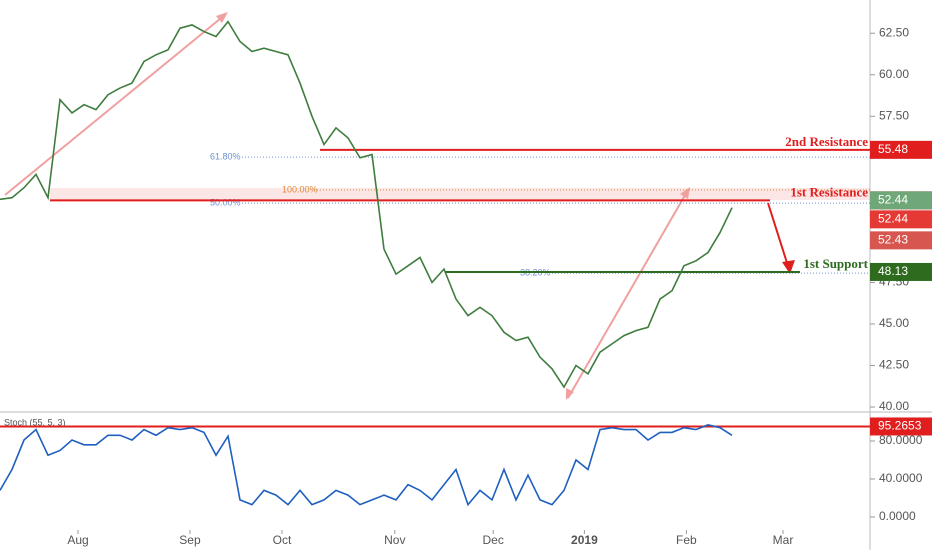 This screenshot has width=932, height=550. Describe the element at coordinates (225, 157) in the screenshot. I see `fib-label: 61.80%` at that location.